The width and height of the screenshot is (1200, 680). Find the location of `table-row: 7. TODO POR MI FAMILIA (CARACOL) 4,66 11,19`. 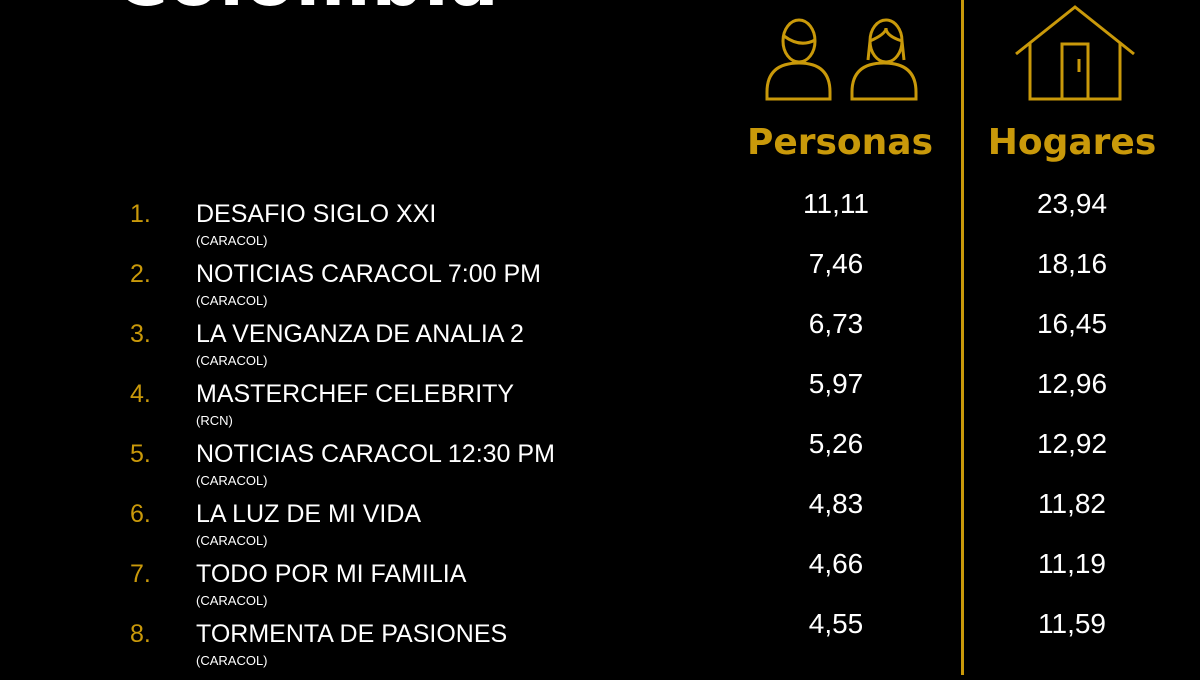

table-row: 7. TODO POR MI FAMILIA (CARACOL) 4,66 11,19 is located at coordinates (600, 584).